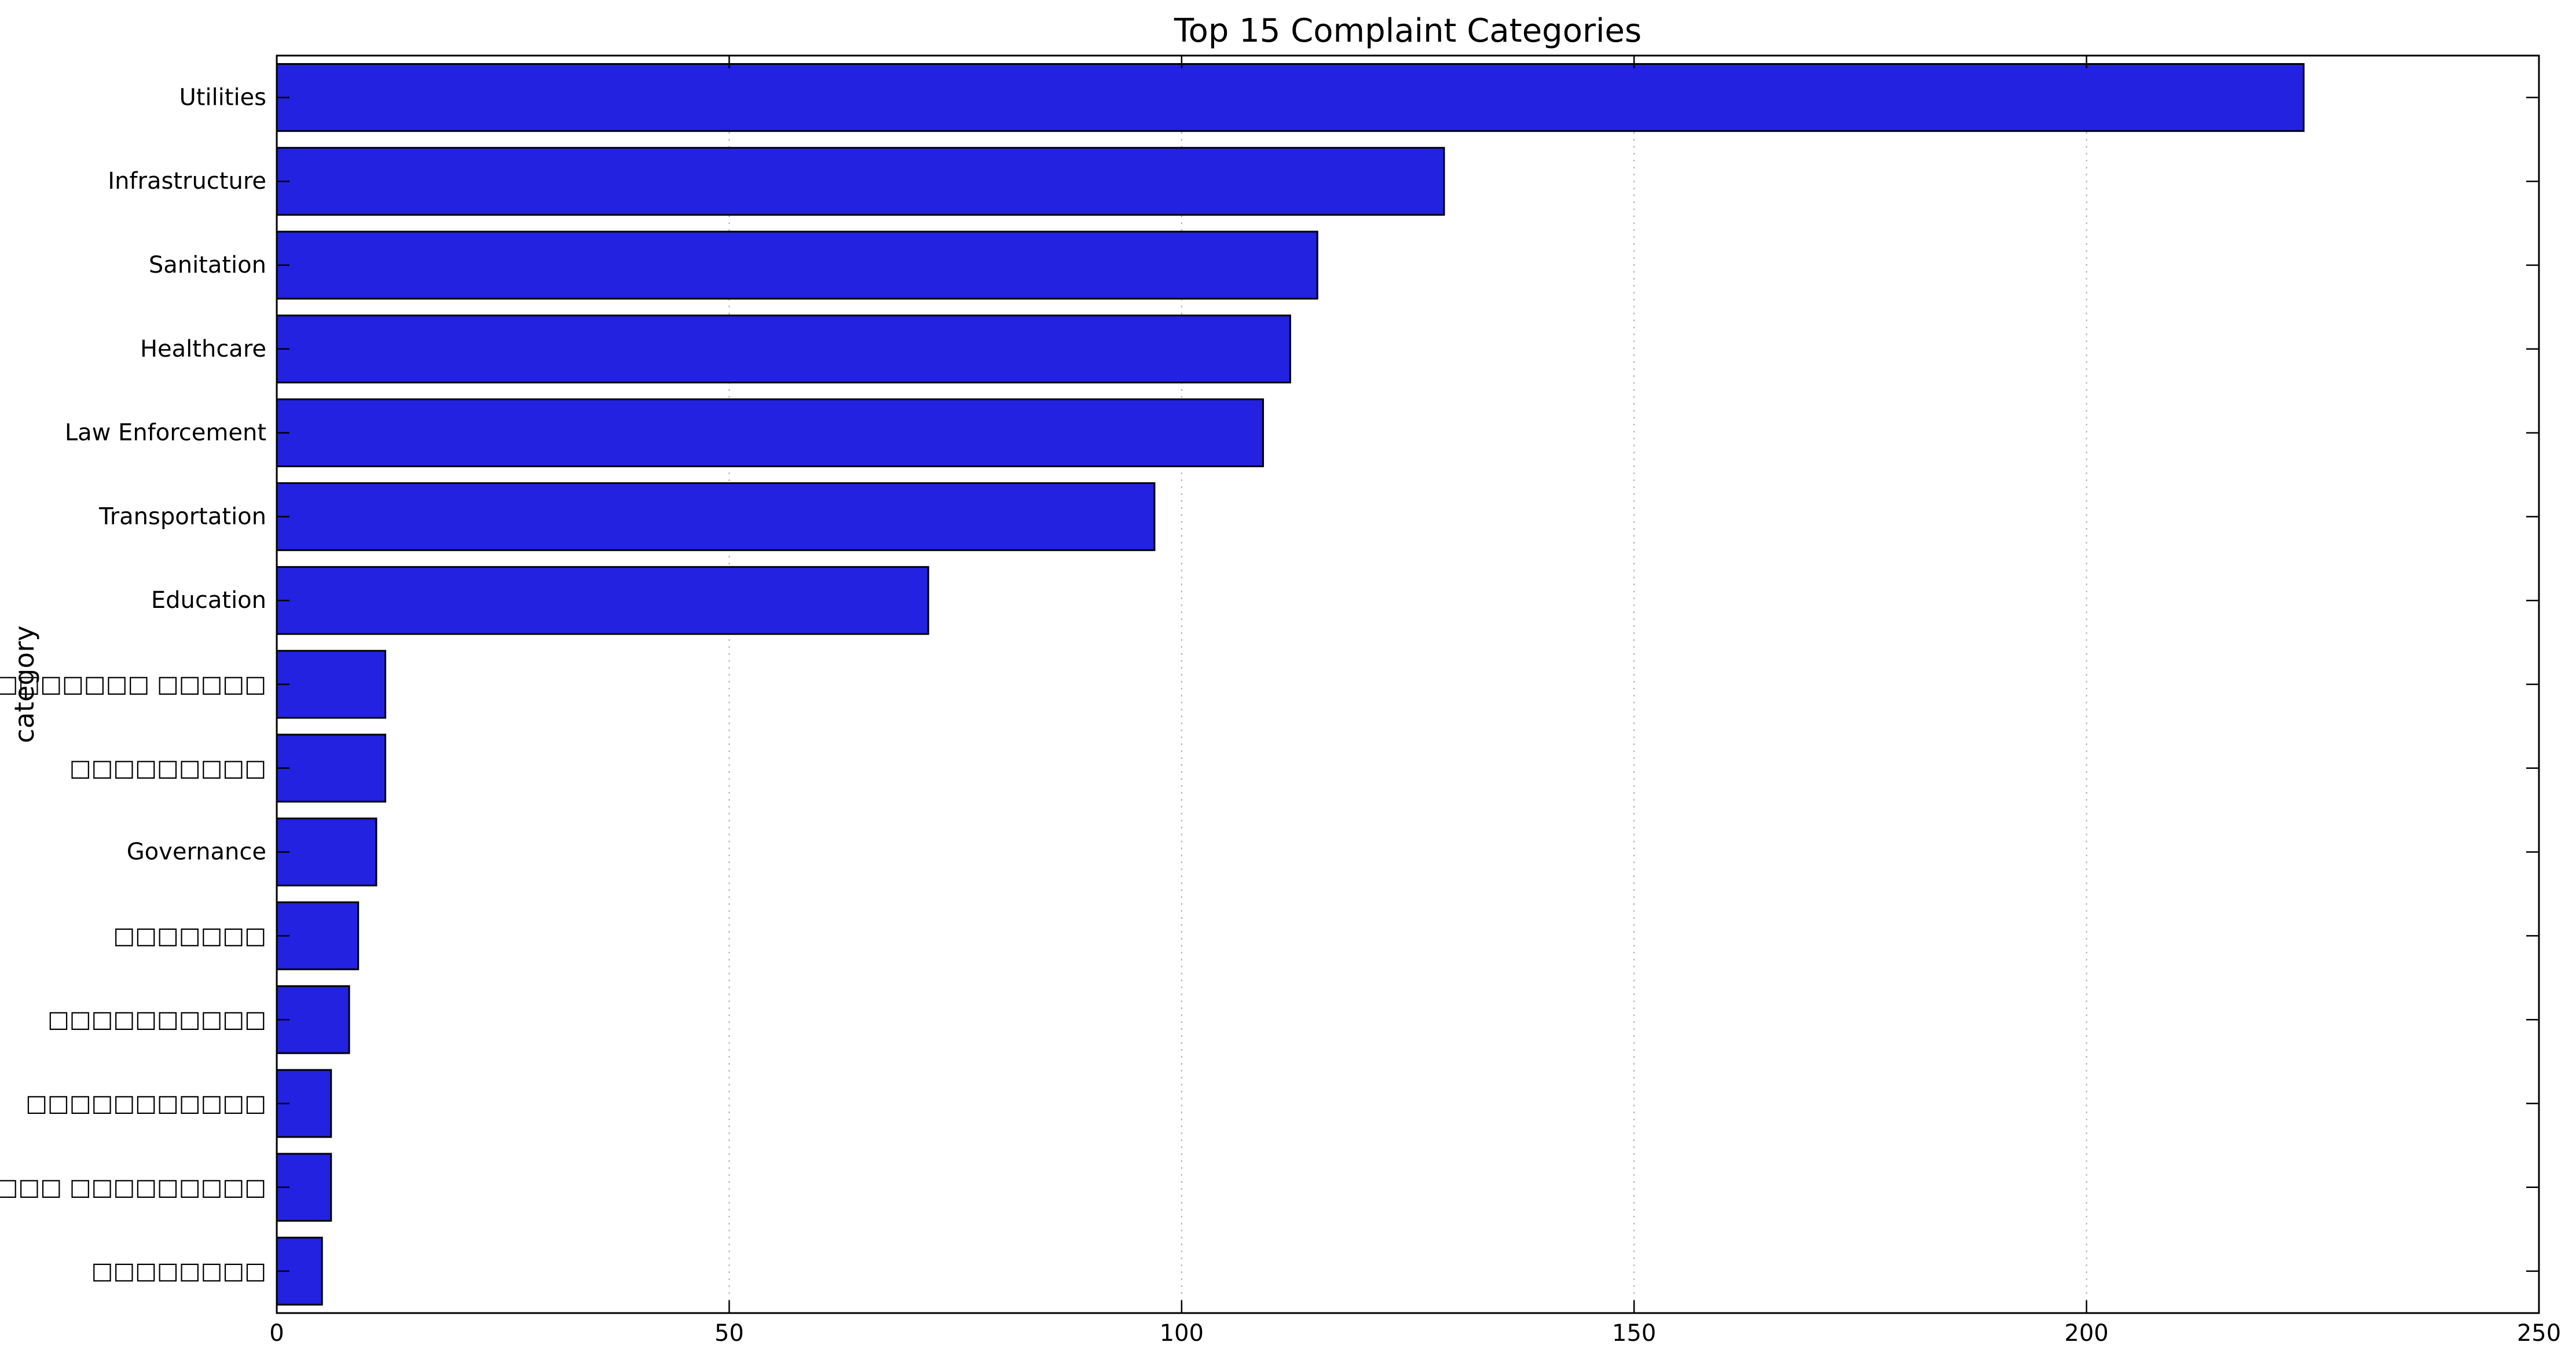 The image size is (2576, 1364). What do you see at coordinates (156, 1020) in the screenshot?
I see `category-label-11: □□□□□□□□□□` at bounding box center [156, 1020].